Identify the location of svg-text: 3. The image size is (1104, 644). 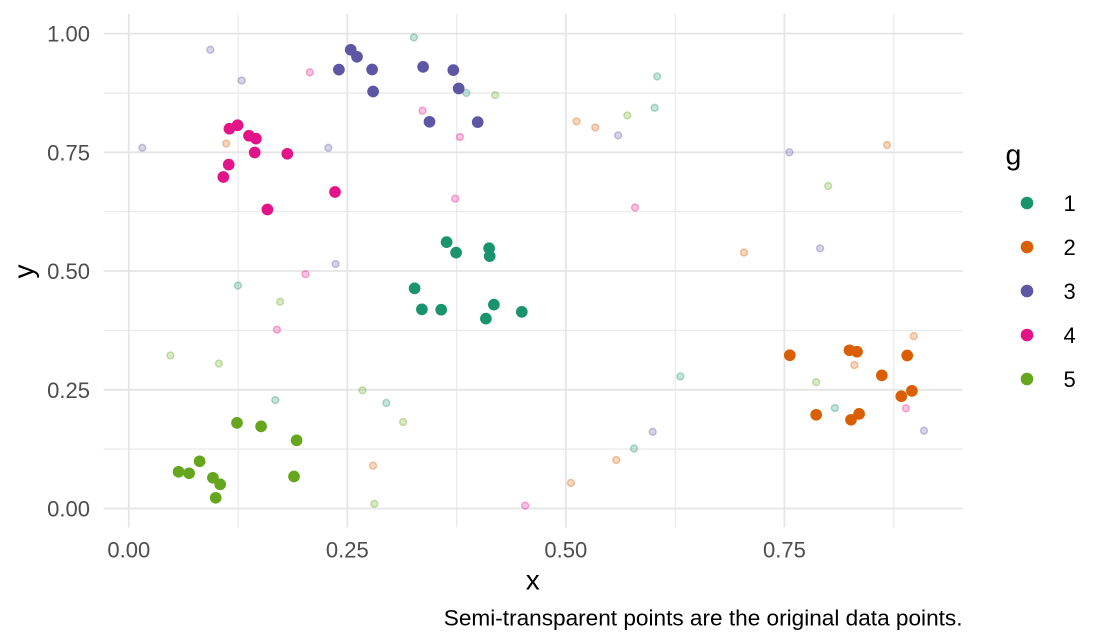
(1070, 291).